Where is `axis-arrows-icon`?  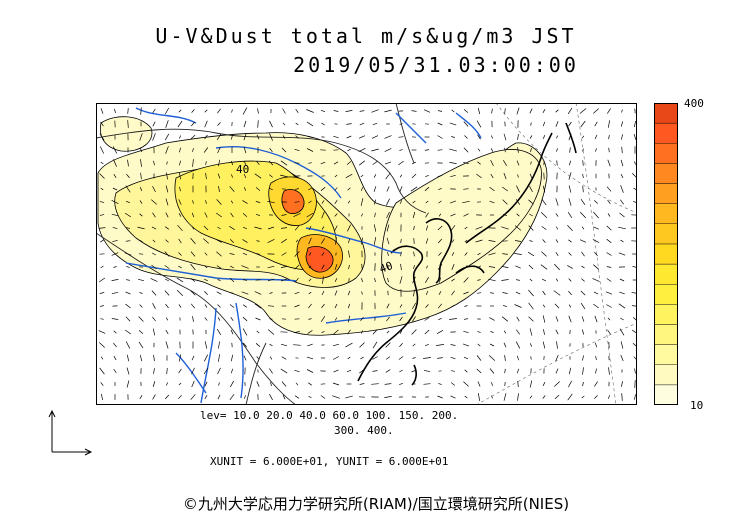 axis-arrows-icon is located at coordinates (70, 432).